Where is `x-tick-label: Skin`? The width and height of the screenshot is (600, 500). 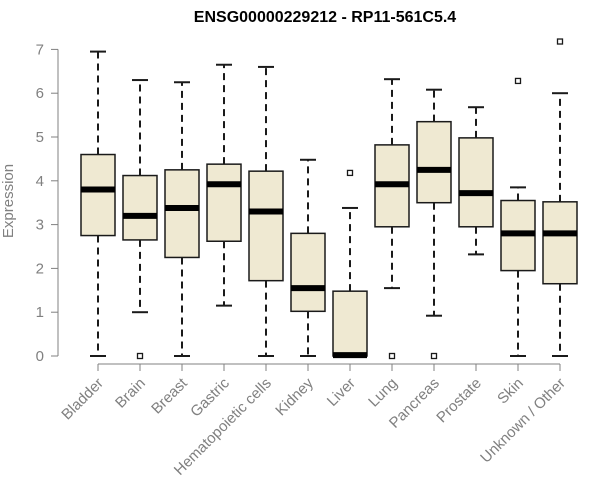 x-tick-label: Skin is located at coordinates (510, 391).